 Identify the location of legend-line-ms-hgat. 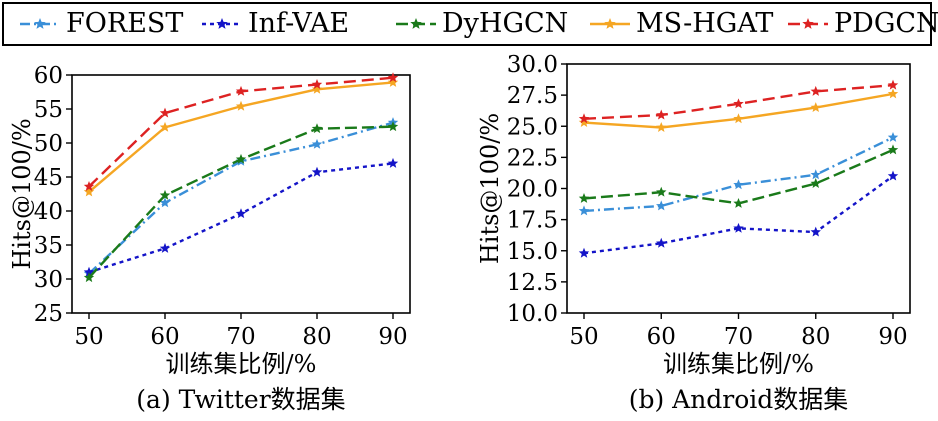
(610, 23).